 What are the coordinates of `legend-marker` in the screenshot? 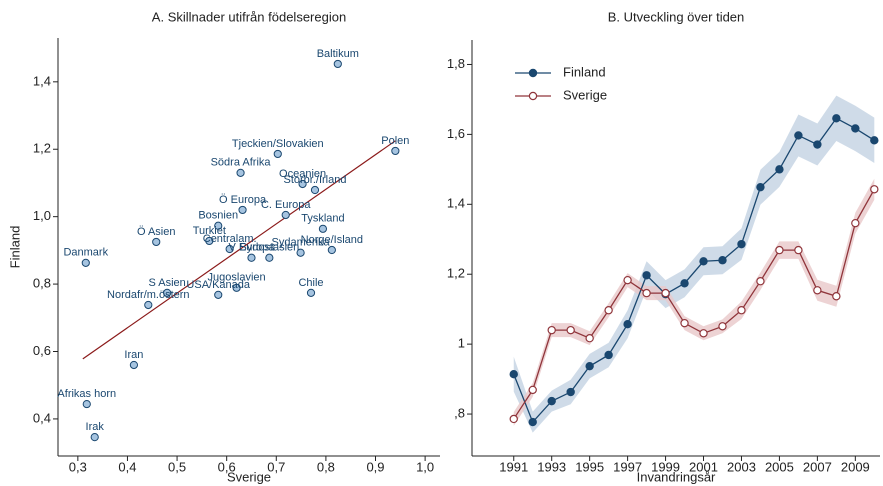 It's located at (533, 73).